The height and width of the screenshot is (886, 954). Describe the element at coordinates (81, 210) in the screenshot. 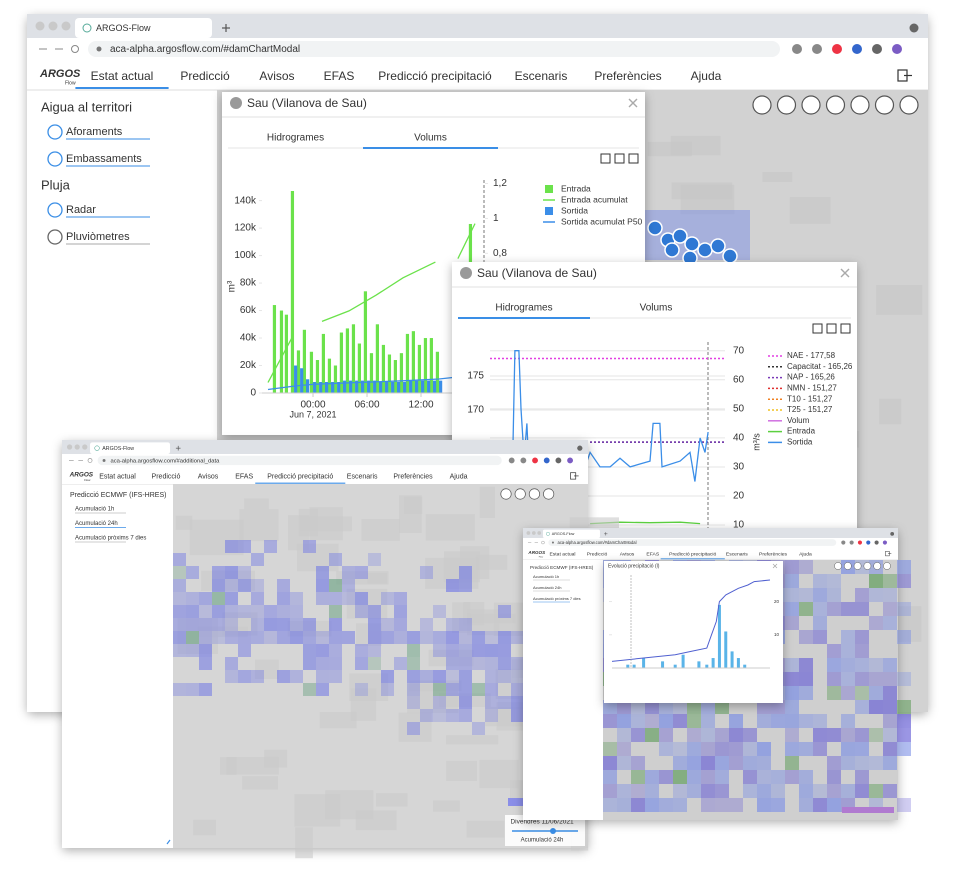

I see `sidebar-item: Radar` at that location.